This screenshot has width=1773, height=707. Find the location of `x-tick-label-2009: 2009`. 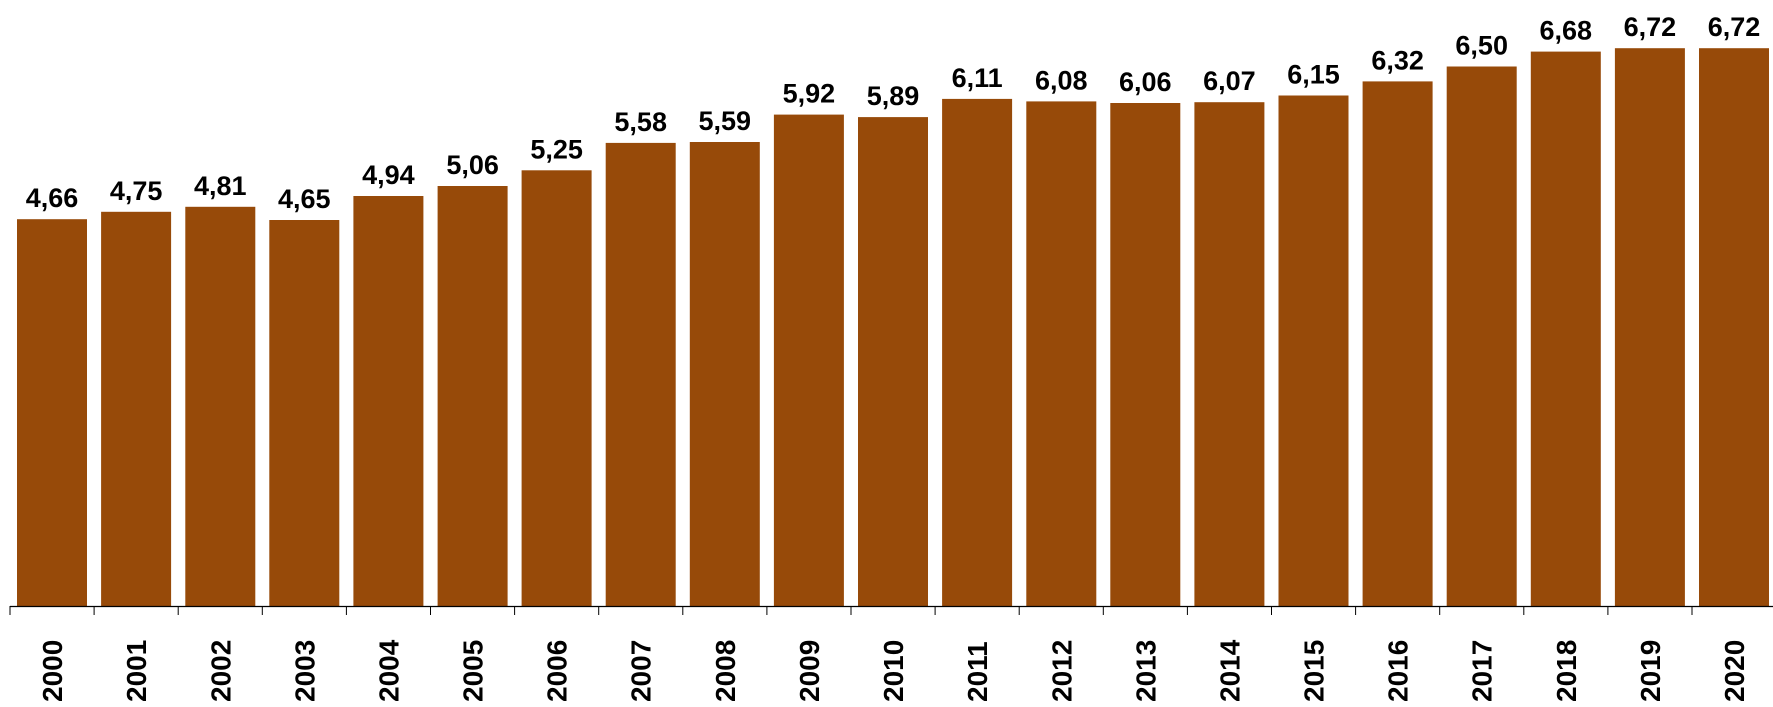

x-tick-label-2009: 2009 is located at coordinates (809, 671).